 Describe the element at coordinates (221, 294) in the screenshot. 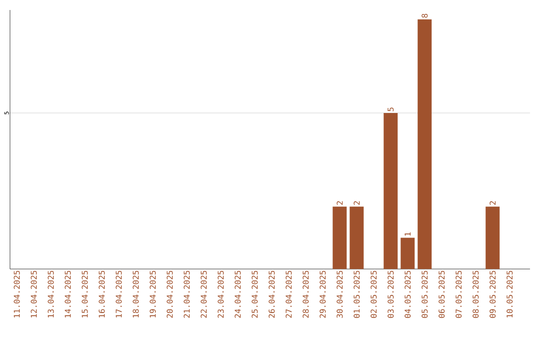

I see `x-tick-label: 23.04.2025` at that location.